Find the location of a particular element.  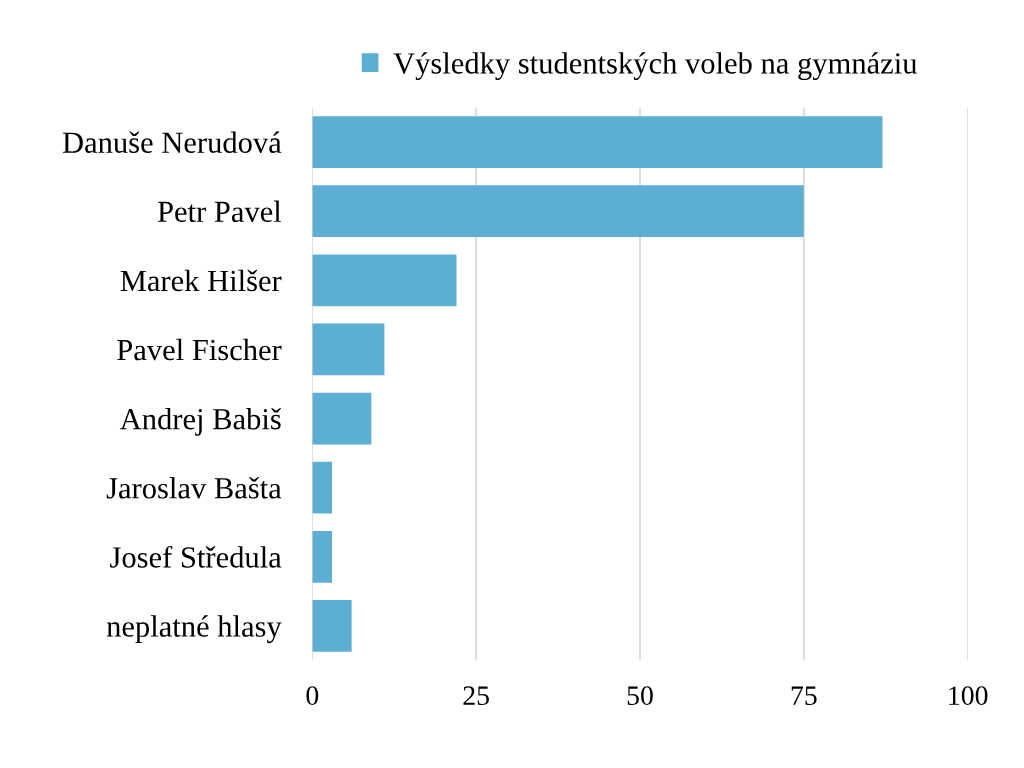

y-tick-label: Petr Pavel is located at coordinates (219, 211).